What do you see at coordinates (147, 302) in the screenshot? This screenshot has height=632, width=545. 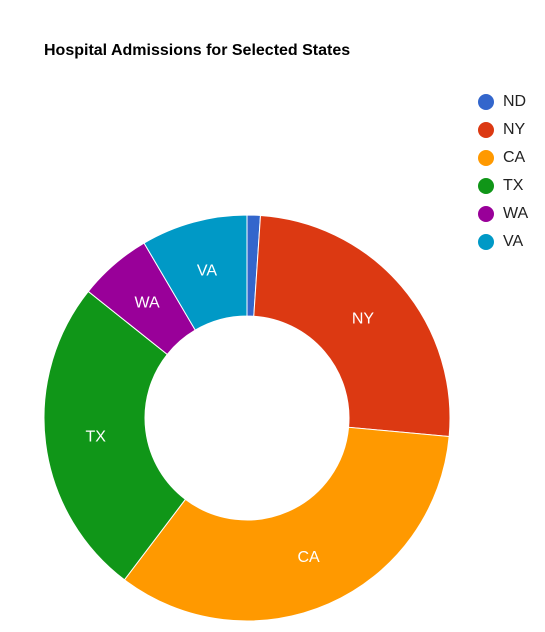 I see `slice-label-wa: WA` at bounding box center [147, 302].